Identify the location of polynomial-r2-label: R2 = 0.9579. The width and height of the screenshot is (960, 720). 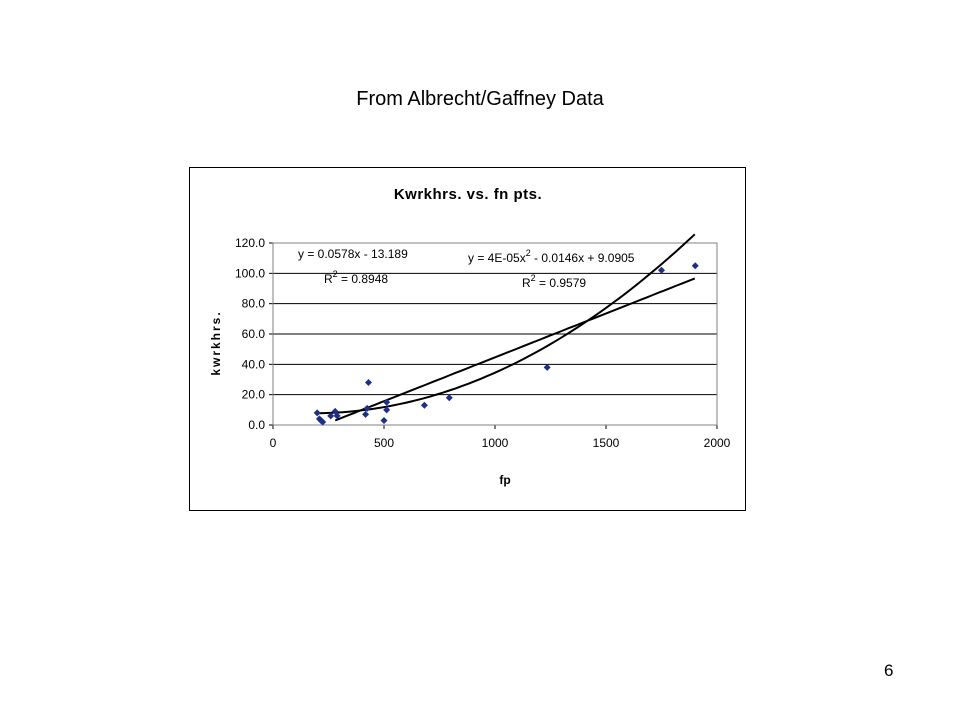
(554, 281).